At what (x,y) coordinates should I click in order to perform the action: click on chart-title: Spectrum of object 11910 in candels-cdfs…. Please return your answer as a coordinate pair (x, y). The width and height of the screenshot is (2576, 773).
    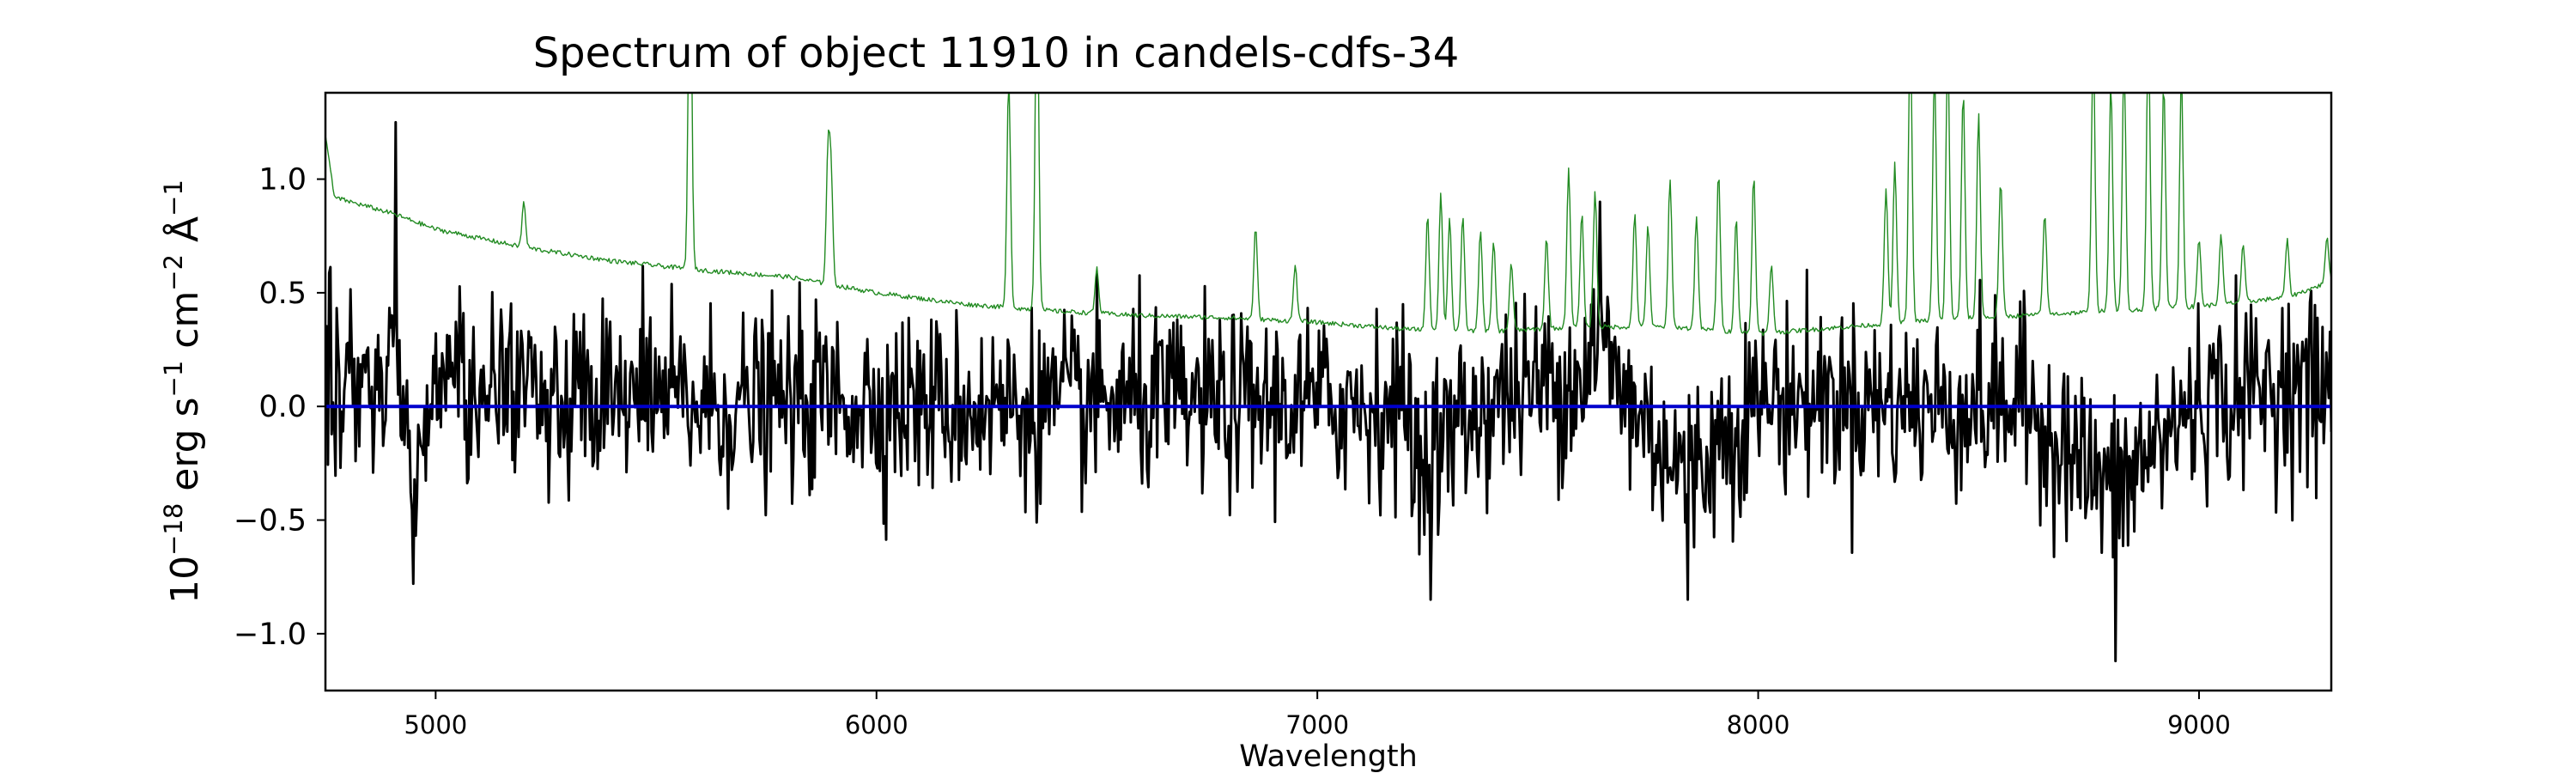
    Looking at the image, I should click on (996, 53).